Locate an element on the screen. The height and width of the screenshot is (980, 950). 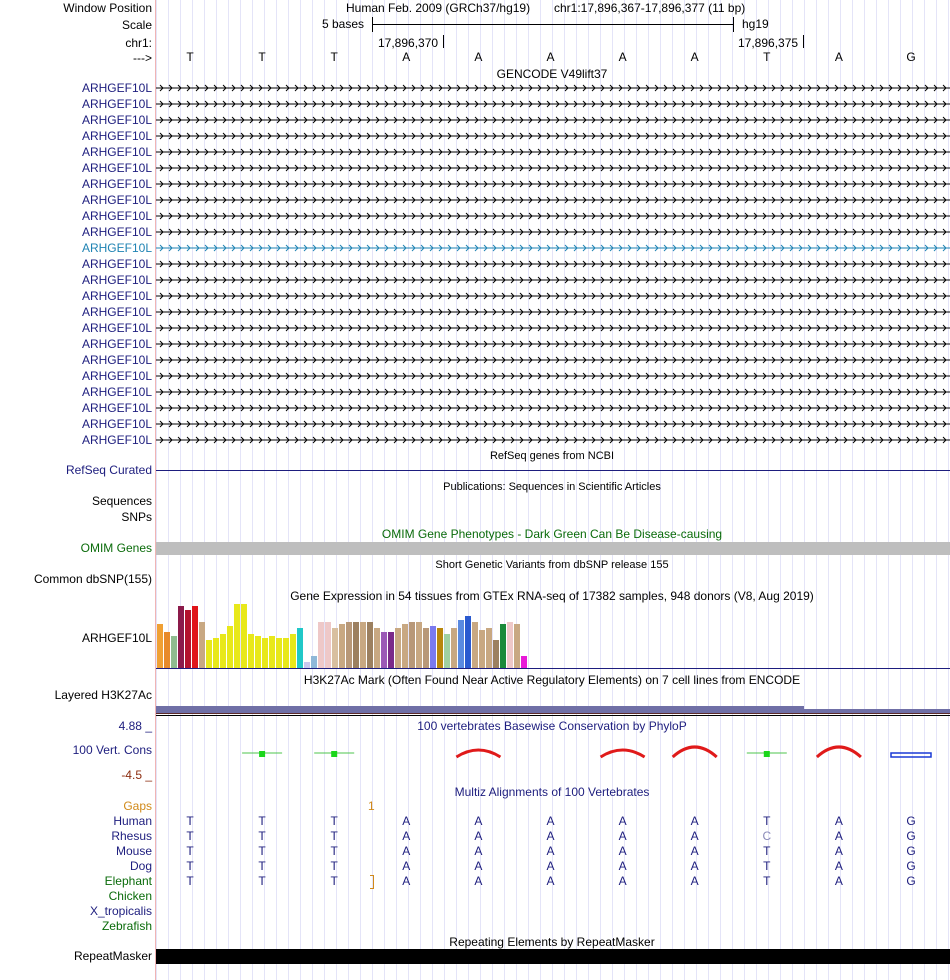
h3k27ac-signal-band is located at coordinates (480, 709).